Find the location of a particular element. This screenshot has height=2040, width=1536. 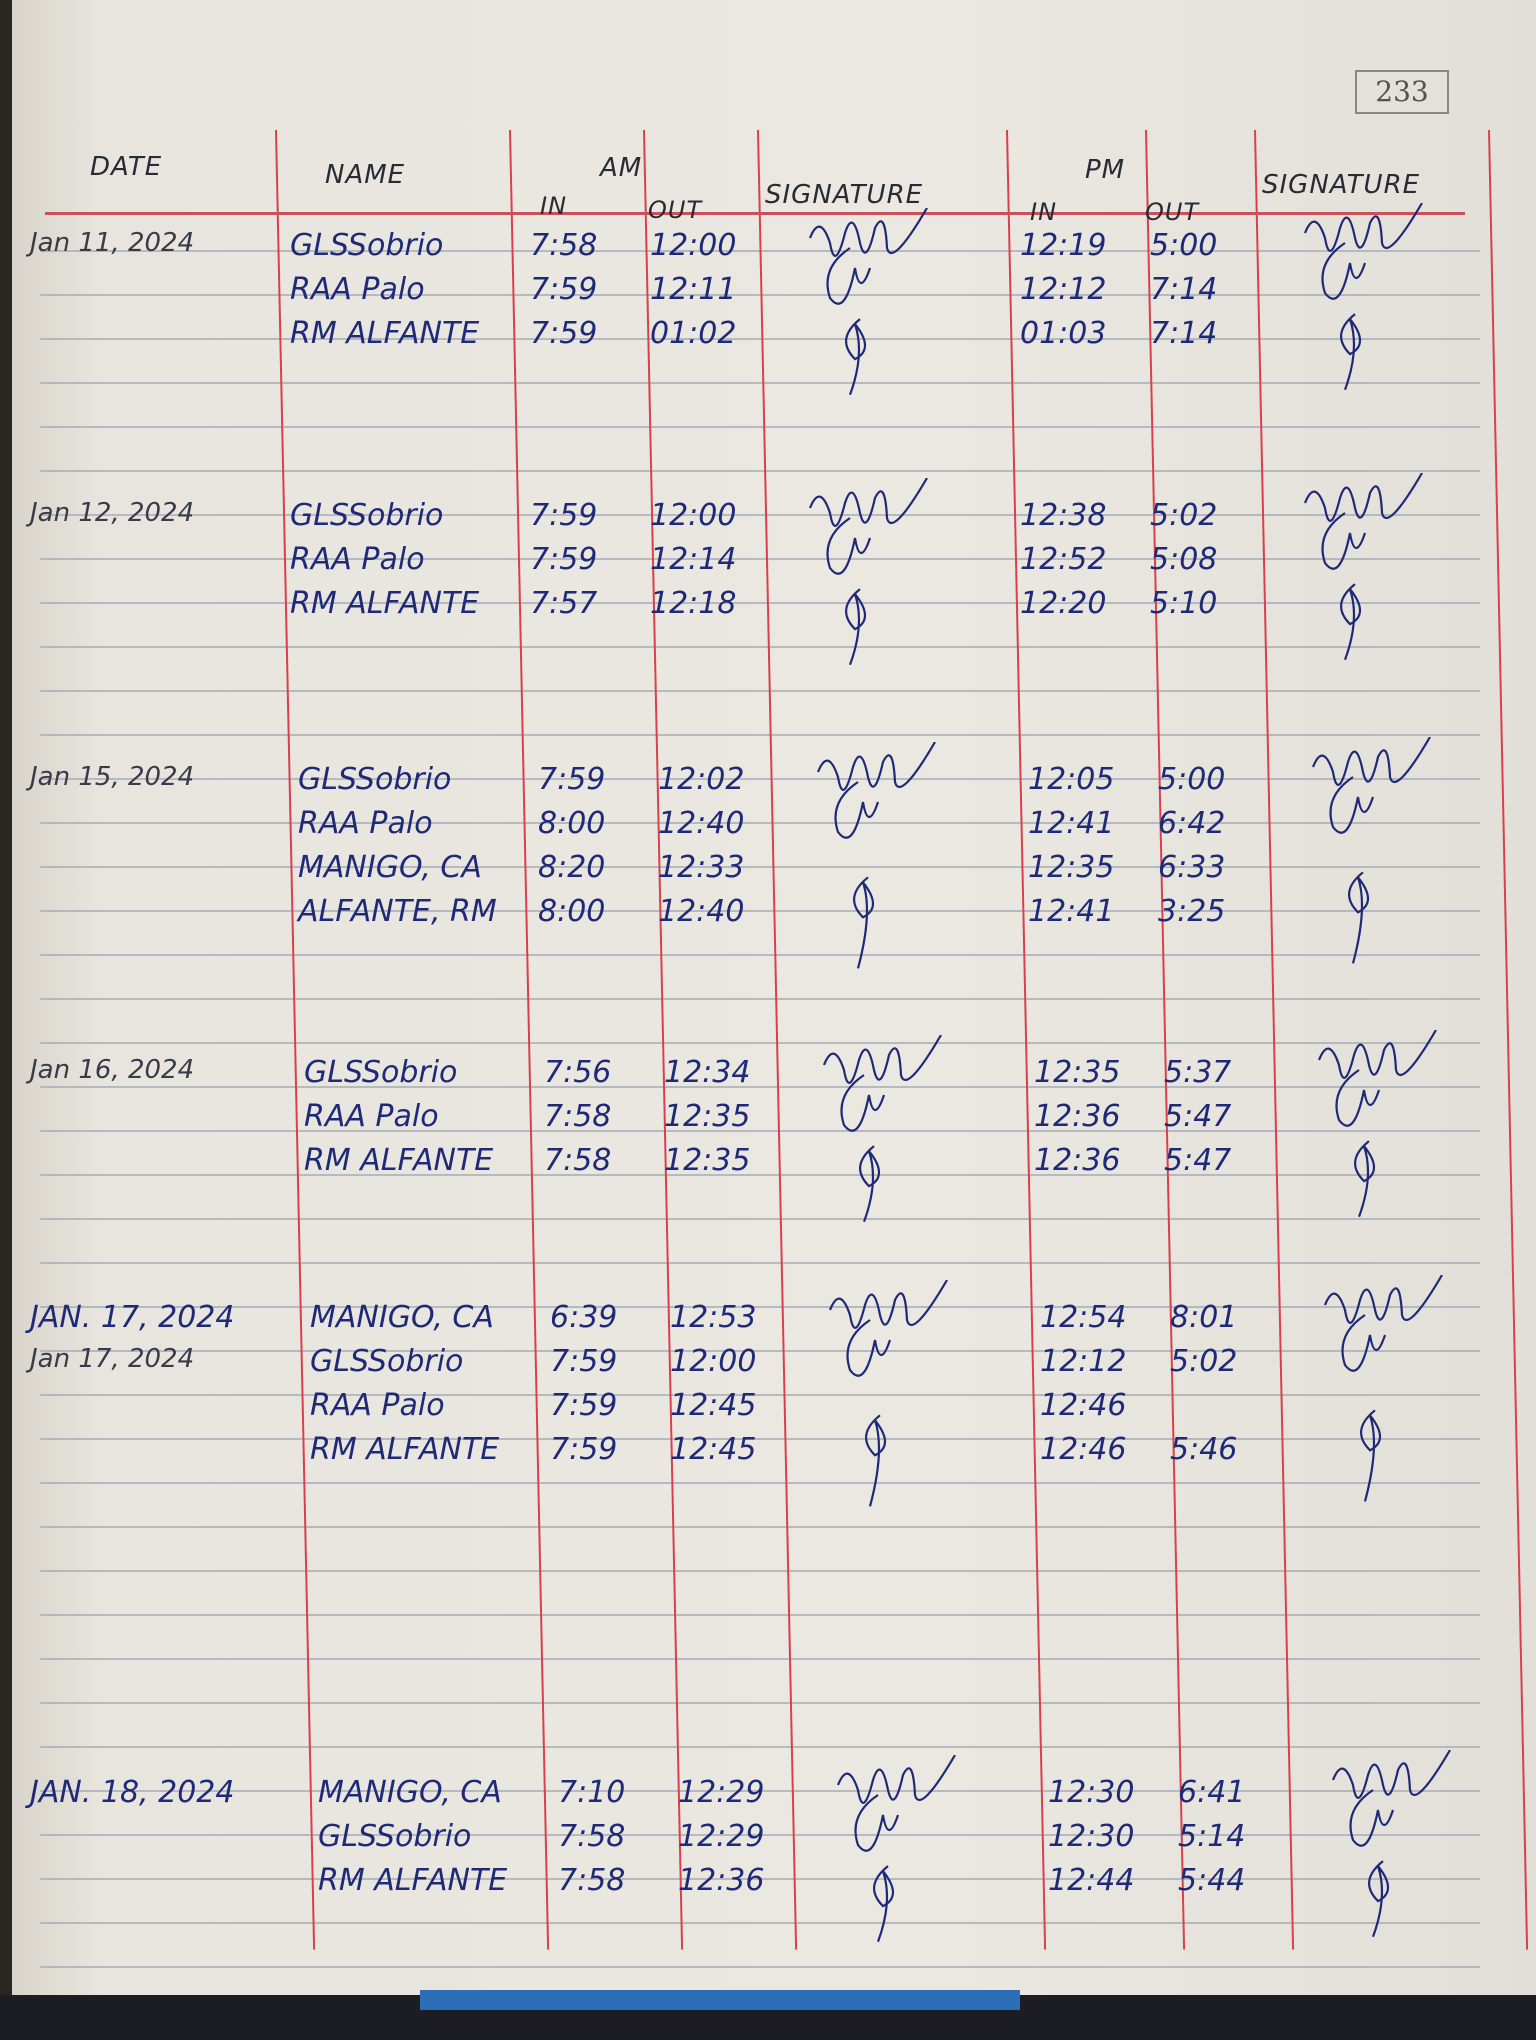

time-pm-out: 5:44 is located at coordinates (1212, 1880).